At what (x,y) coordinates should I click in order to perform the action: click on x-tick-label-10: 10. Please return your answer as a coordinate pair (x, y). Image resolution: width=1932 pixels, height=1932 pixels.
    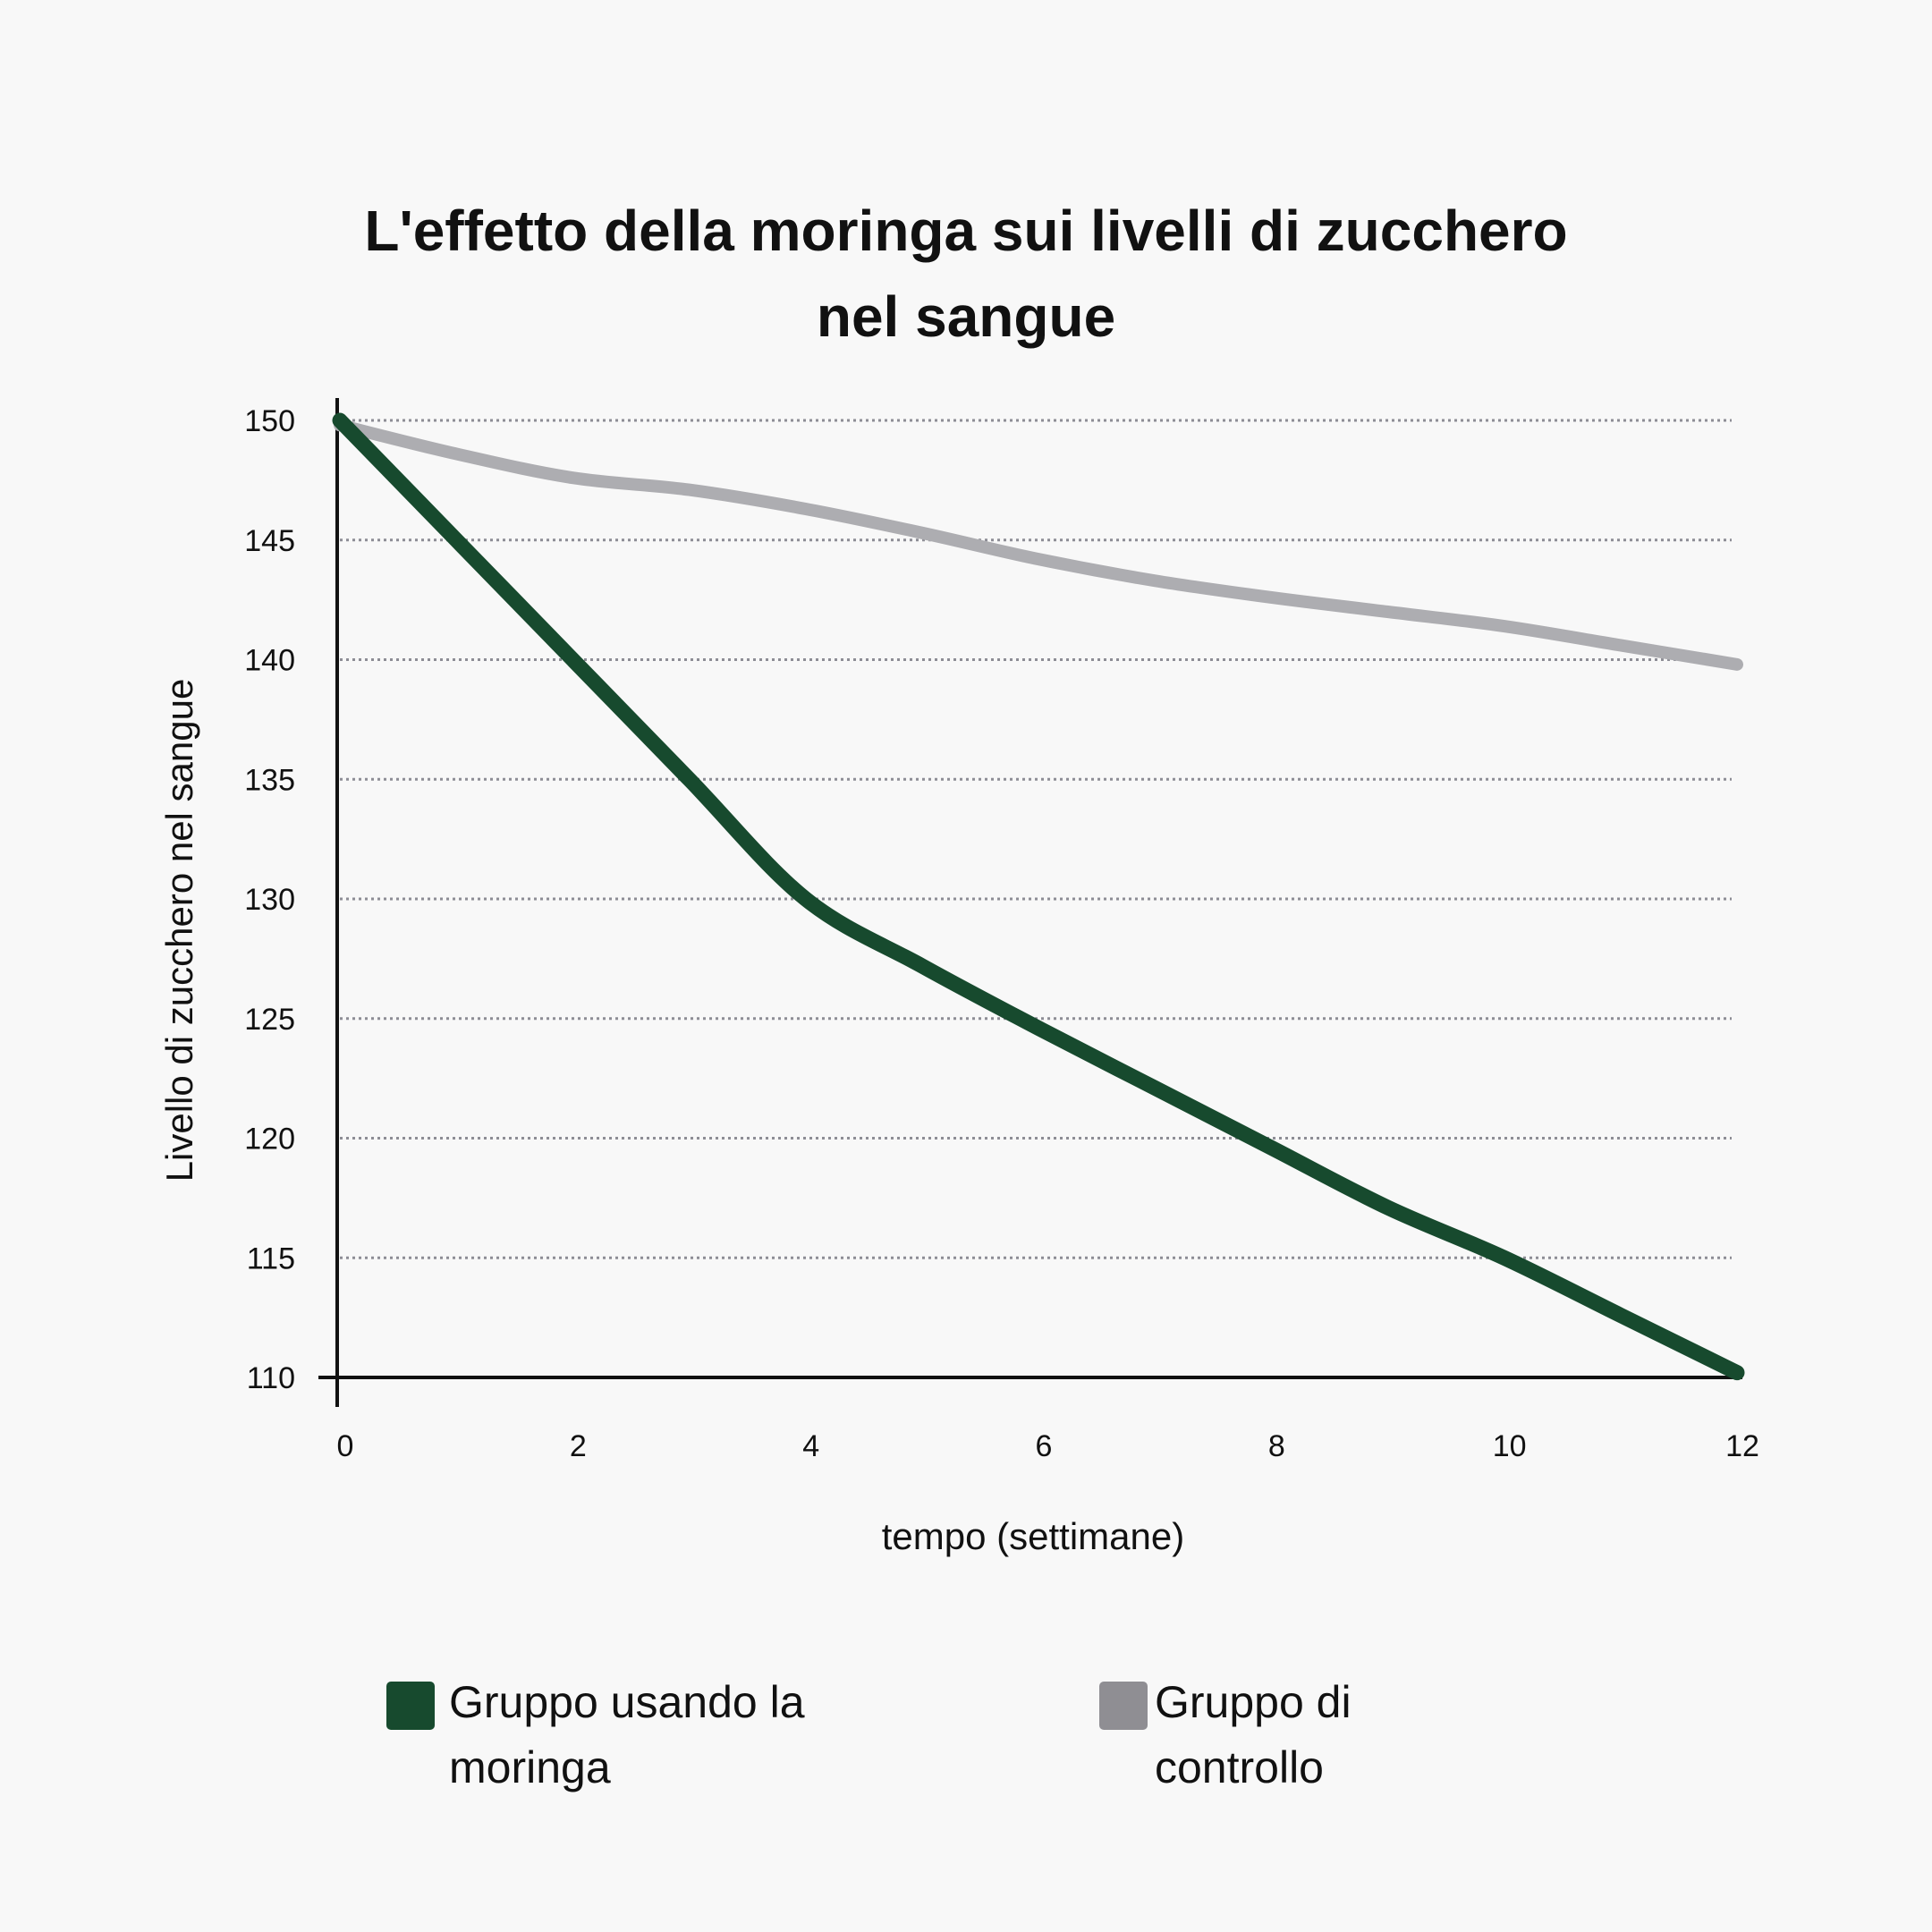
    Looking at the image, I should click on (1510, 1446).